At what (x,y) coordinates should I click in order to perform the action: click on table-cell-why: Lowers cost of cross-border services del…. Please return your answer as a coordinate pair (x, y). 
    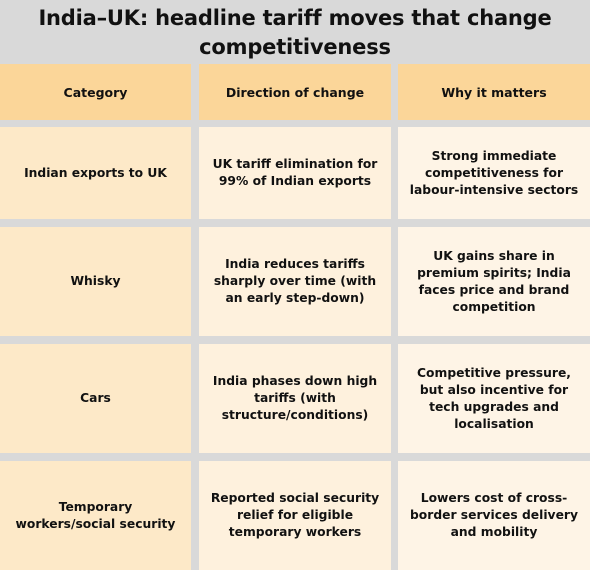
    Looking at the image, I should click on (494, 515).